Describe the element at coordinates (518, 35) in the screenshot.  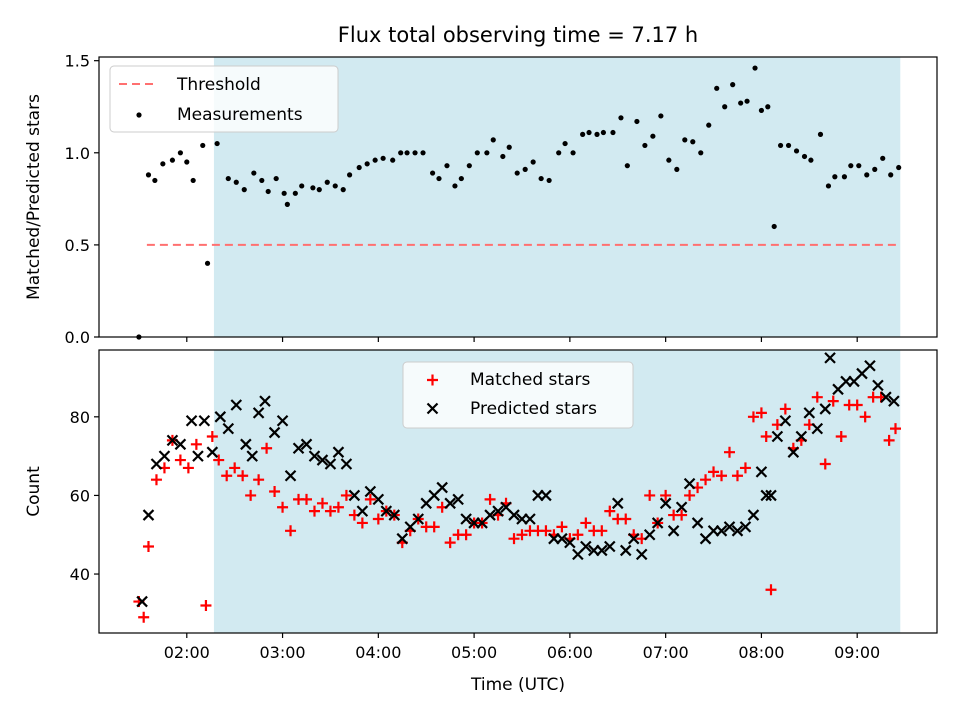
I see `figure-title: Flux total observing time = 7.17 h` at that location.